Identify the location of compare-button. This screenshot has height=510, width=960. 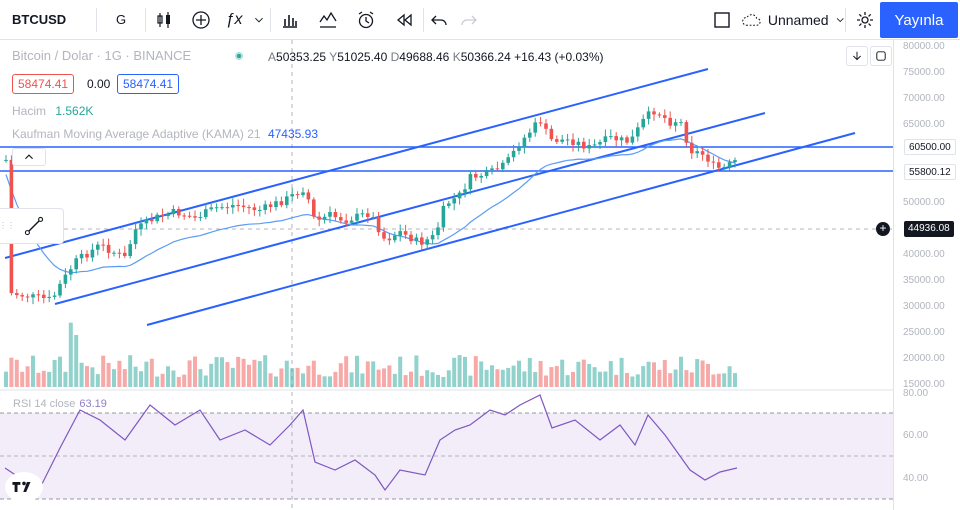
(201, 20).